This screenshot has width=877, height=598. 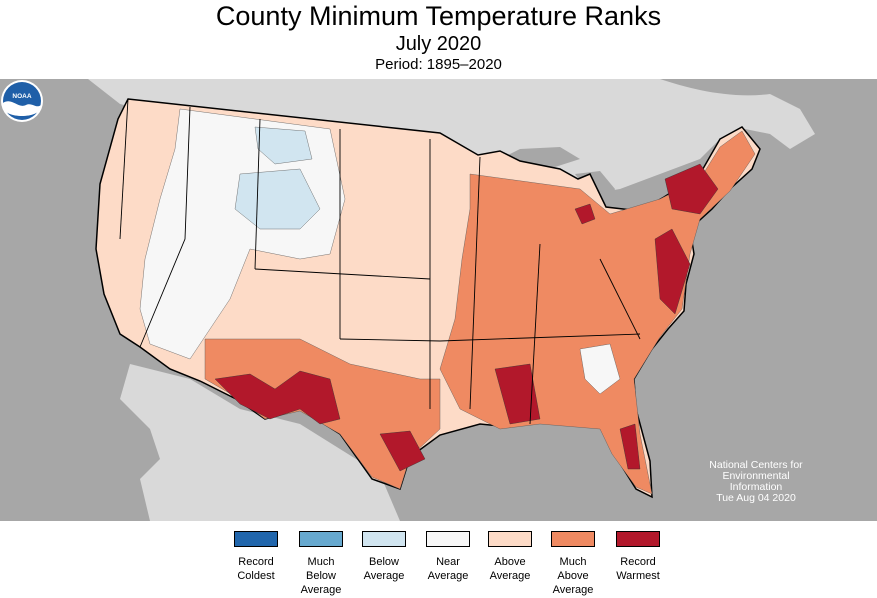 I want to click on region-record-texas, so click(x=402, y=451).